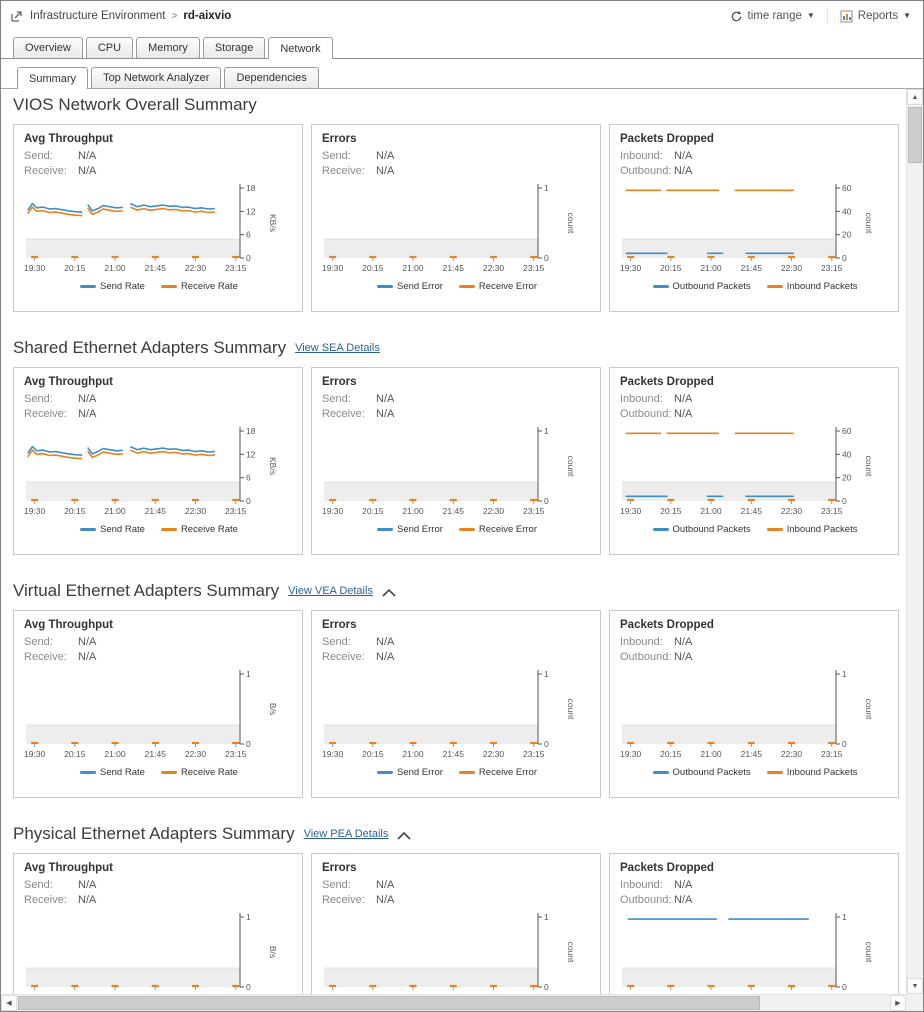 Image resolution: width=924 pixels, height=1012 pixels. I want to click on legend-label: Send Rate, so click(122, 772).